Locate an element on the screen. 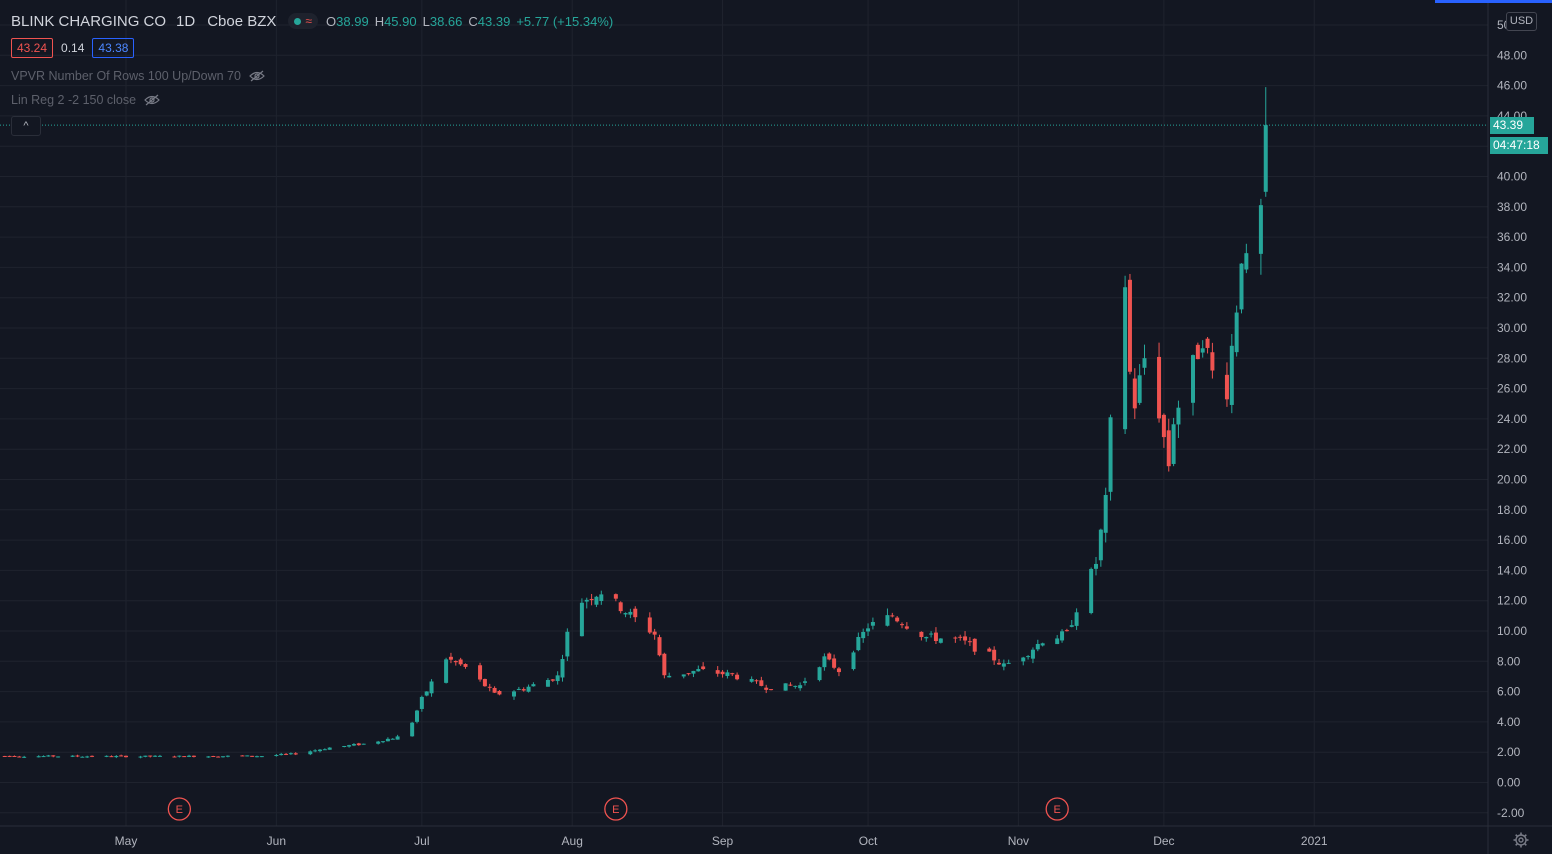 This screenshot has height=854, width=1552. symbol-name: BLINK CHARGING CO is located at coordinates (89, 21).